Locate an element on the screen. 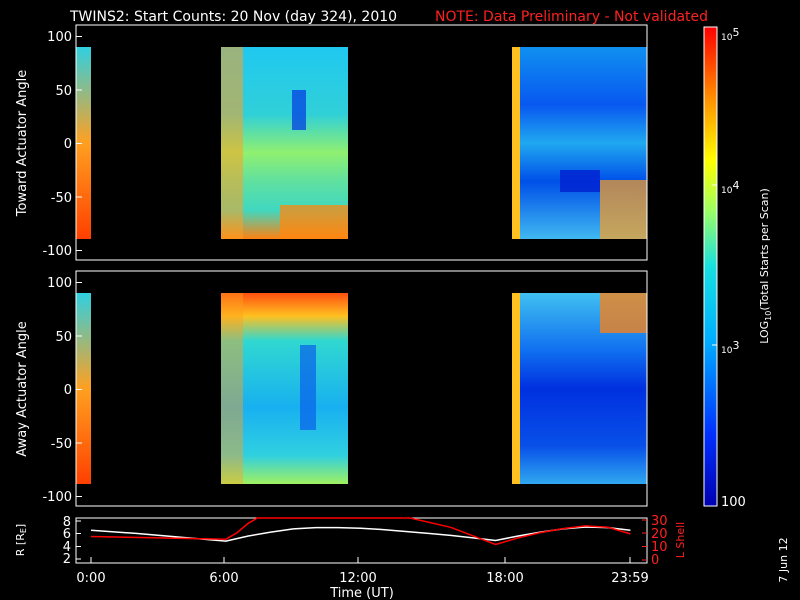  date-stamp: 7 Jun 12 is located at coordinates (783, 559).